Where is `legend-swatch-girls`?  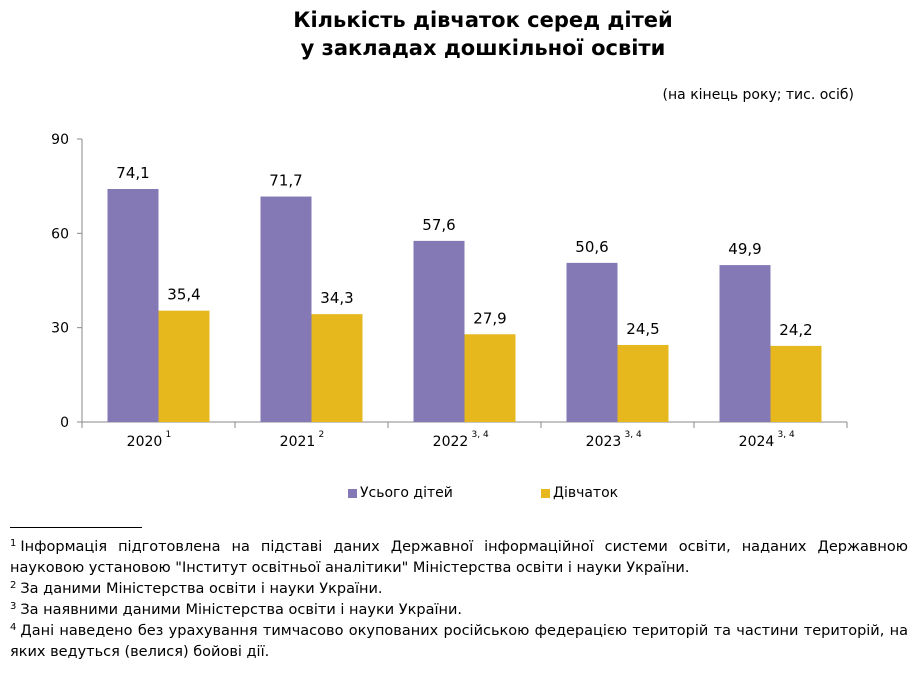 legend-swatch-girls is located at coordinates (545, 493).